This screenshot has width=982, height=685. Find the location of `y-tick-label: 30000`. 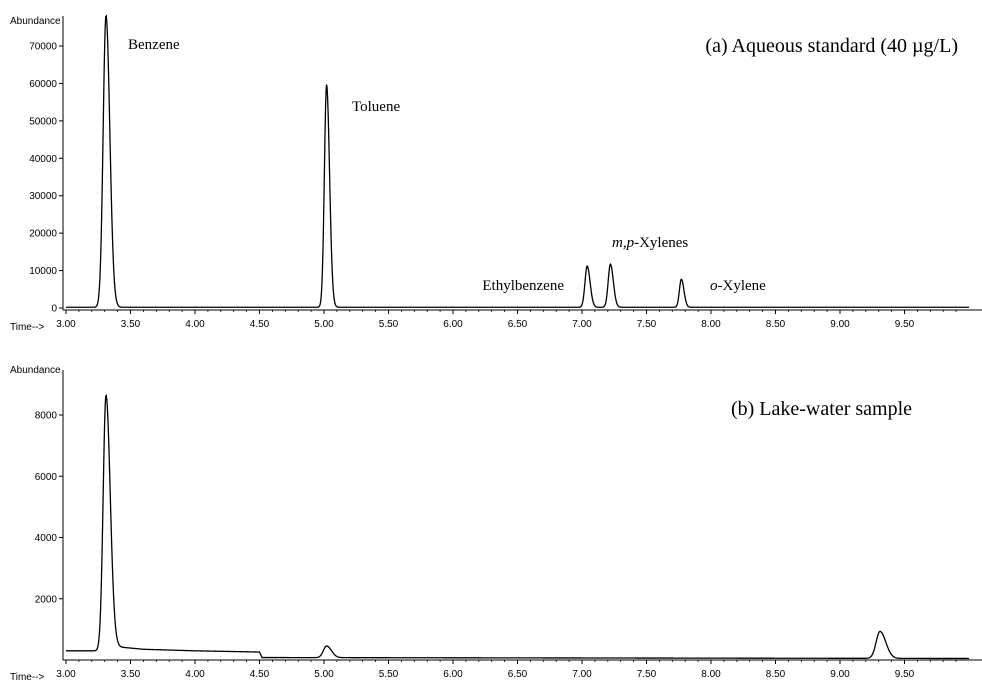

y-tick-label: 30000 is located at coordinates (43, 196).